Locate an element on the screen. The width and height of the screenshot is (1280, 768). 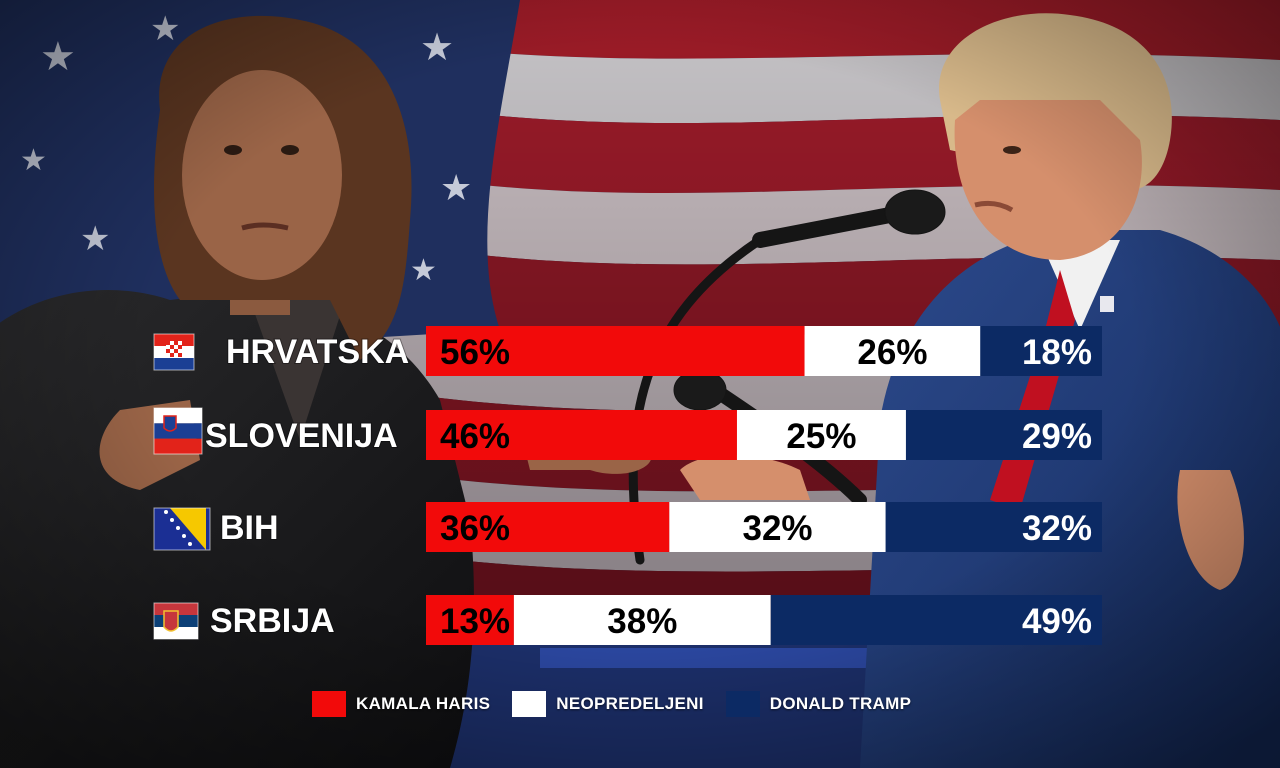
bar-value-undecided: 26% is located at coordinates (892, 352).